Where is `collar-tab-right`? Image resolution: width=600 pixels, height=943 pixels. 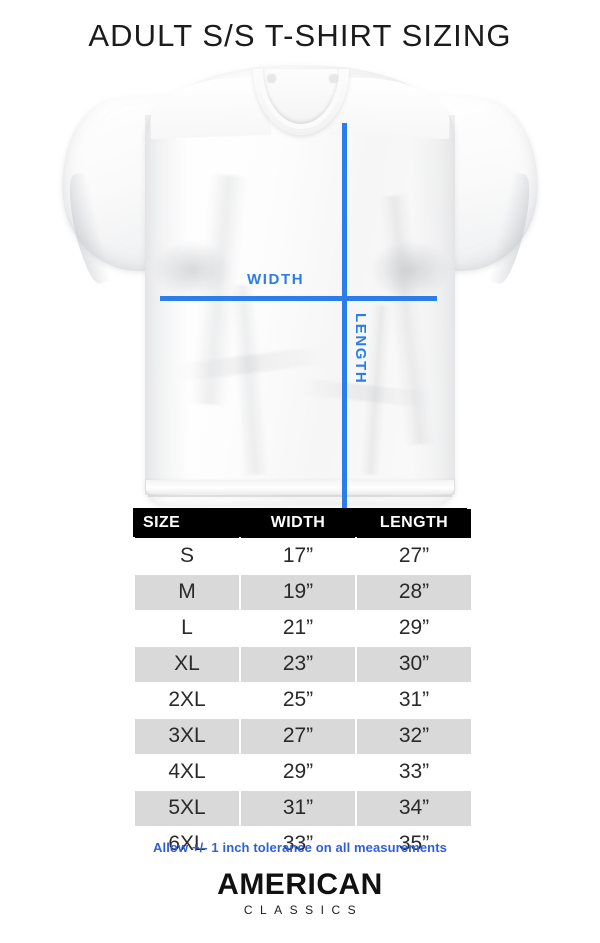 collar-tab-right is located at coordinates (333, 78).